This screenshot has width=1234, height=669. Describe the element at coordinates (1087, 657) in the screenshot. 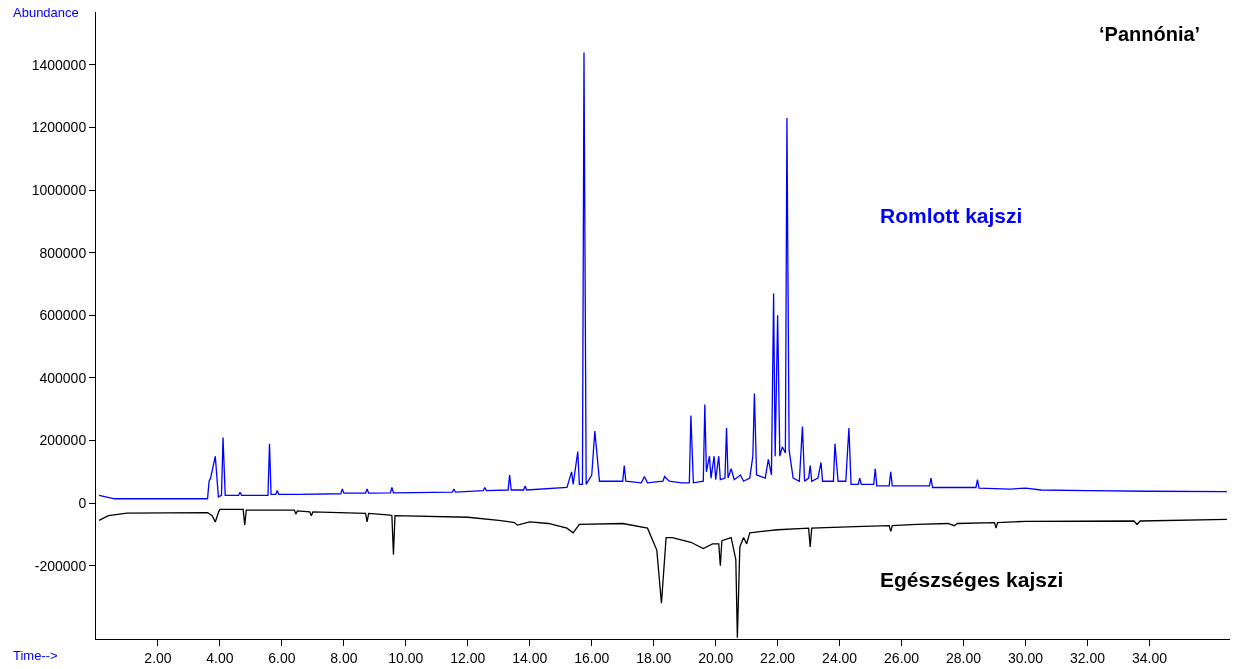

I see `x-tick-label: 32.00` at that location.